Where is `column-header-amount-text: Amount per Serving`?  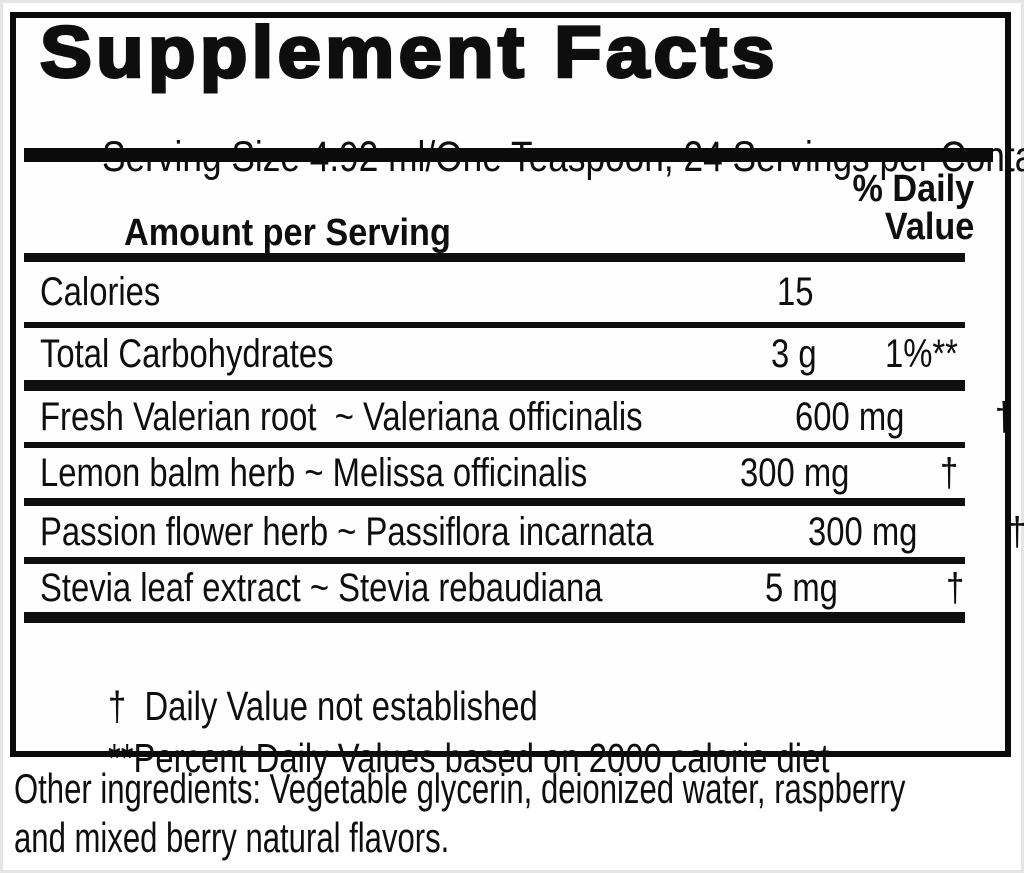 column-header-amount-text: Amount per Serving is located at coordinates (288, 233).